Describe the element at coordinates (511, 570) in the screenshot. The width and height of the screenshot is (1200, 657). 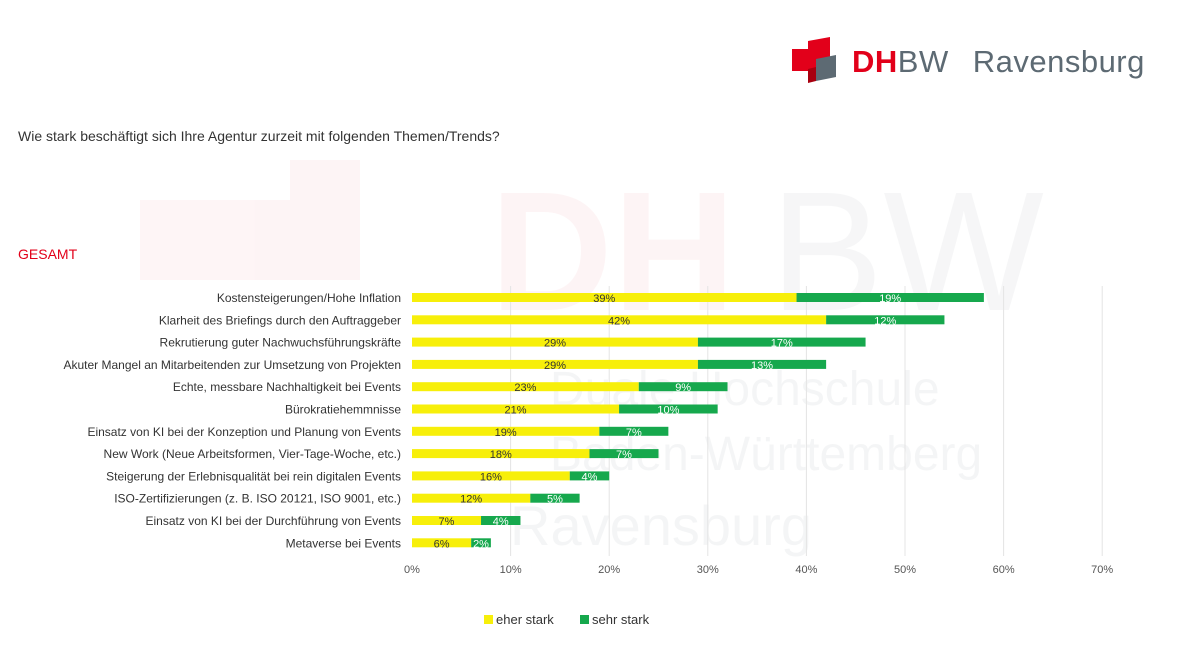
I see `x-tick-label: 10%` at that location.